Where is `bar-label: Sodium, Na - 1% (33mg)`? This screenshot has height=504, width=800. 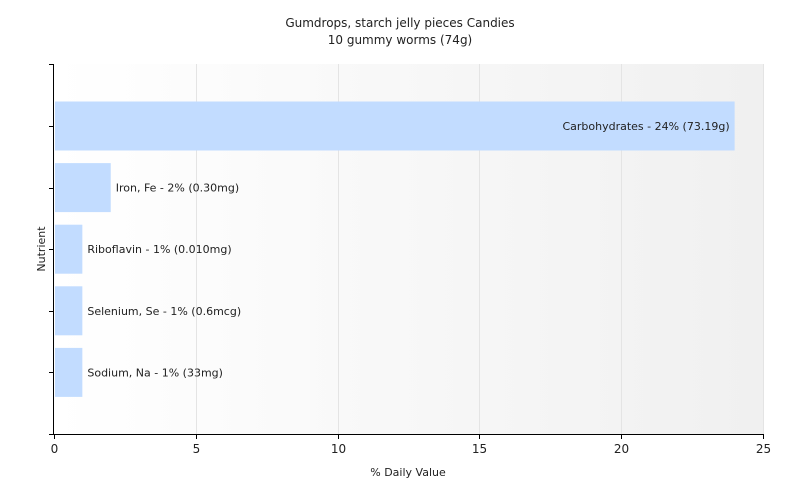
bar-label: Sodium, Na - 1% (33mg) is located at coordinates (155, 372).